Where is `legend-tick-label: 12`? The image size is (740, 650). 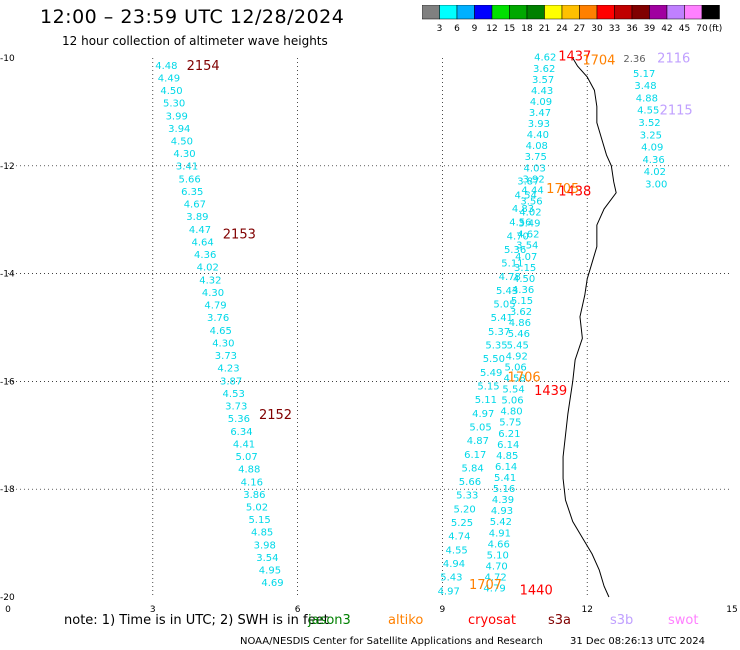
legend-tick-label: 12 is located at coordinates (491, 29).